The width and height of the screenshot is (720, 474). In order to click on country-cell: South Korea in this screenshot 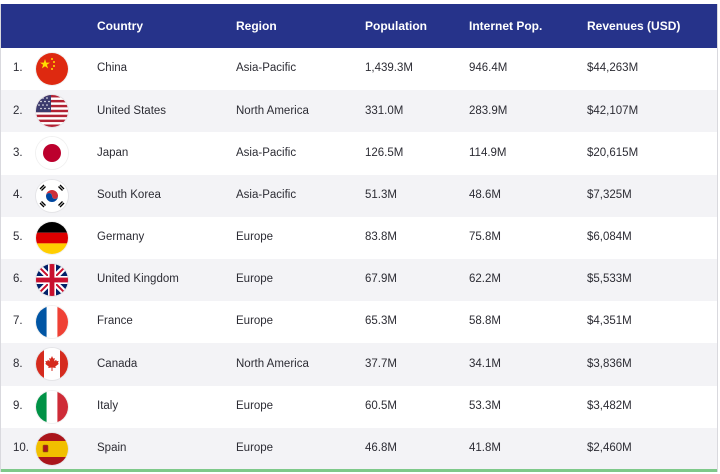, I will do `click(129, 194)`.